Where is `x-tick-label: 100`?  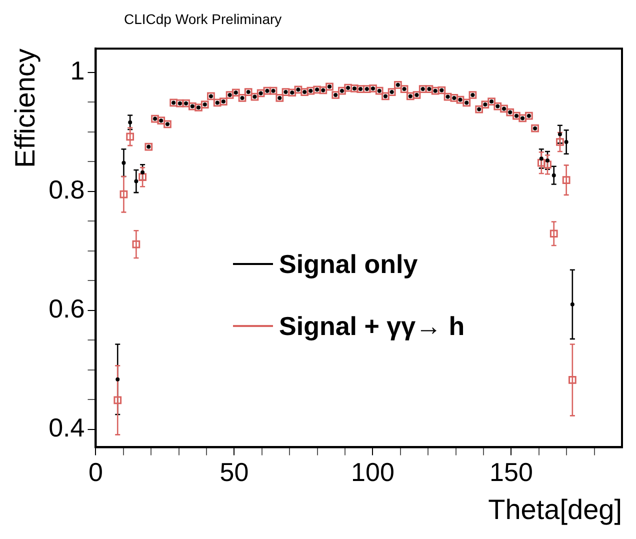
x-tick-label: 100 is located at coordinates (372, 471).